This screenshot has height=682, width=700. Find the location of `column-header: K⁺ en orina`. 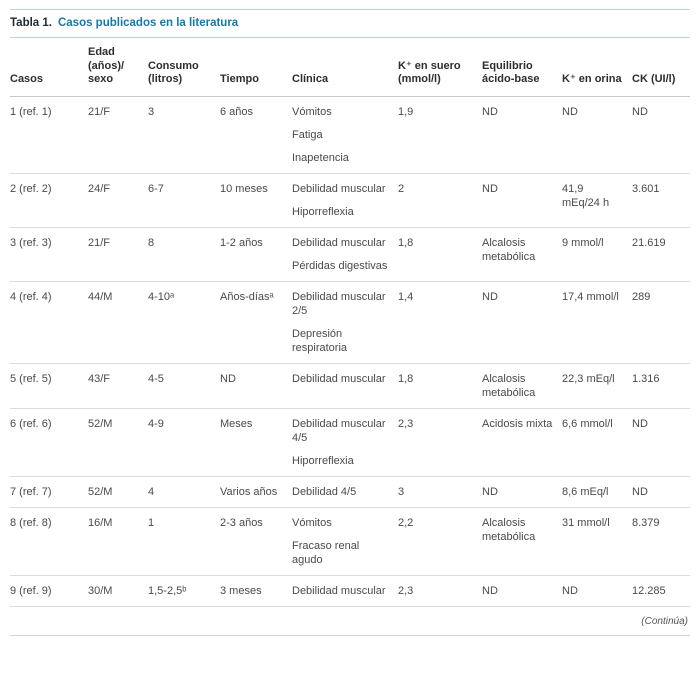

column-header: K⁺ en orina is located at coordinates (597, 67).